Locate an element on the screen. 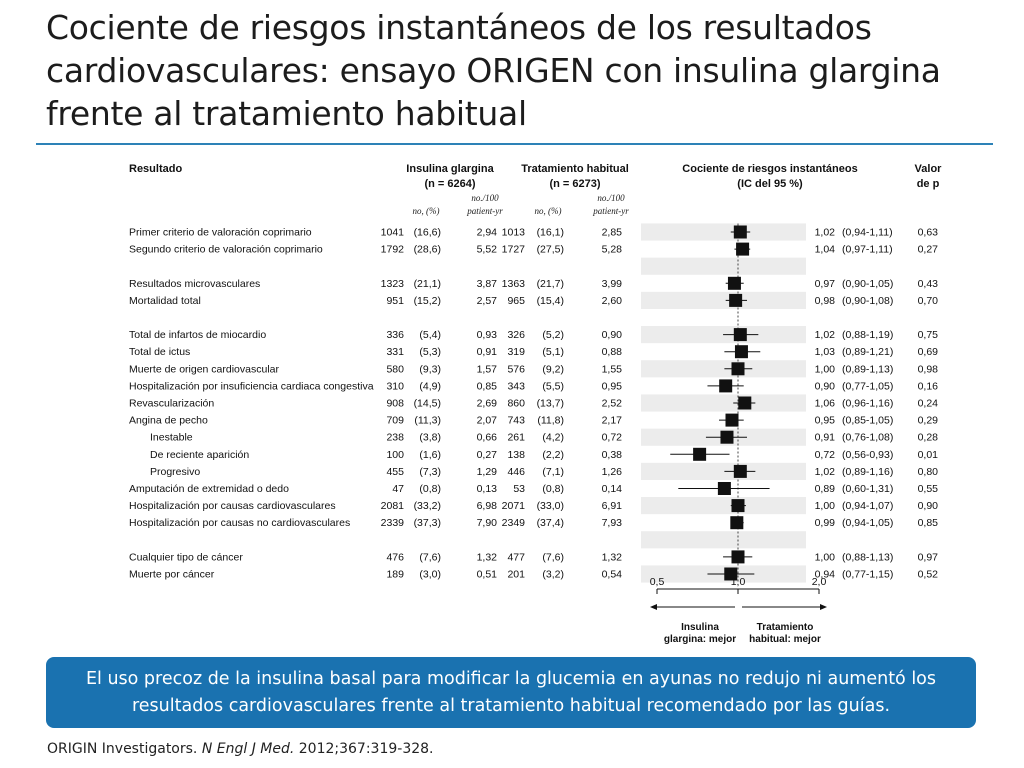 This screenshot has height=768, width=1024. glargine-count: 336 is located at coordinates (395, 335).